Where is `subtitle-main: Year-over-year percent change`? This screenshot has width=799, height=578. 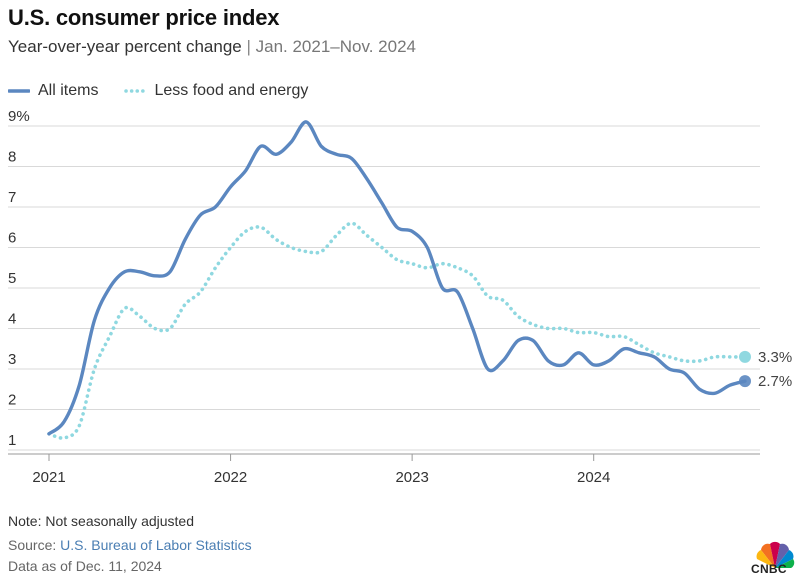 subtitle-main: Year-over-year percent change is located at coordinates (125, 46).